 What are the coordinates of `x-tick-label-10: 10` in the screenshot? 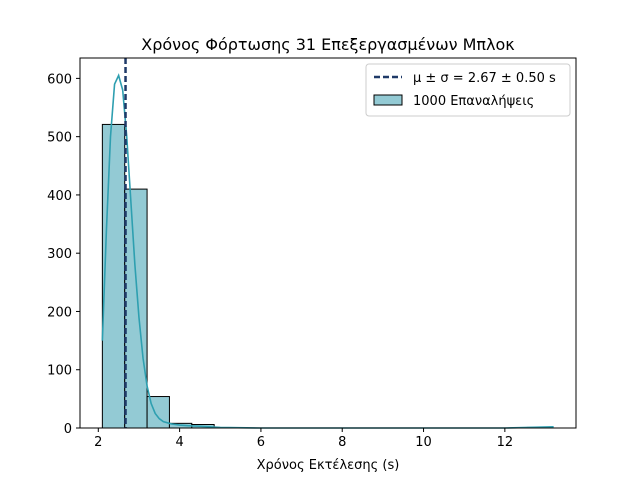 It's located at (423, 442).